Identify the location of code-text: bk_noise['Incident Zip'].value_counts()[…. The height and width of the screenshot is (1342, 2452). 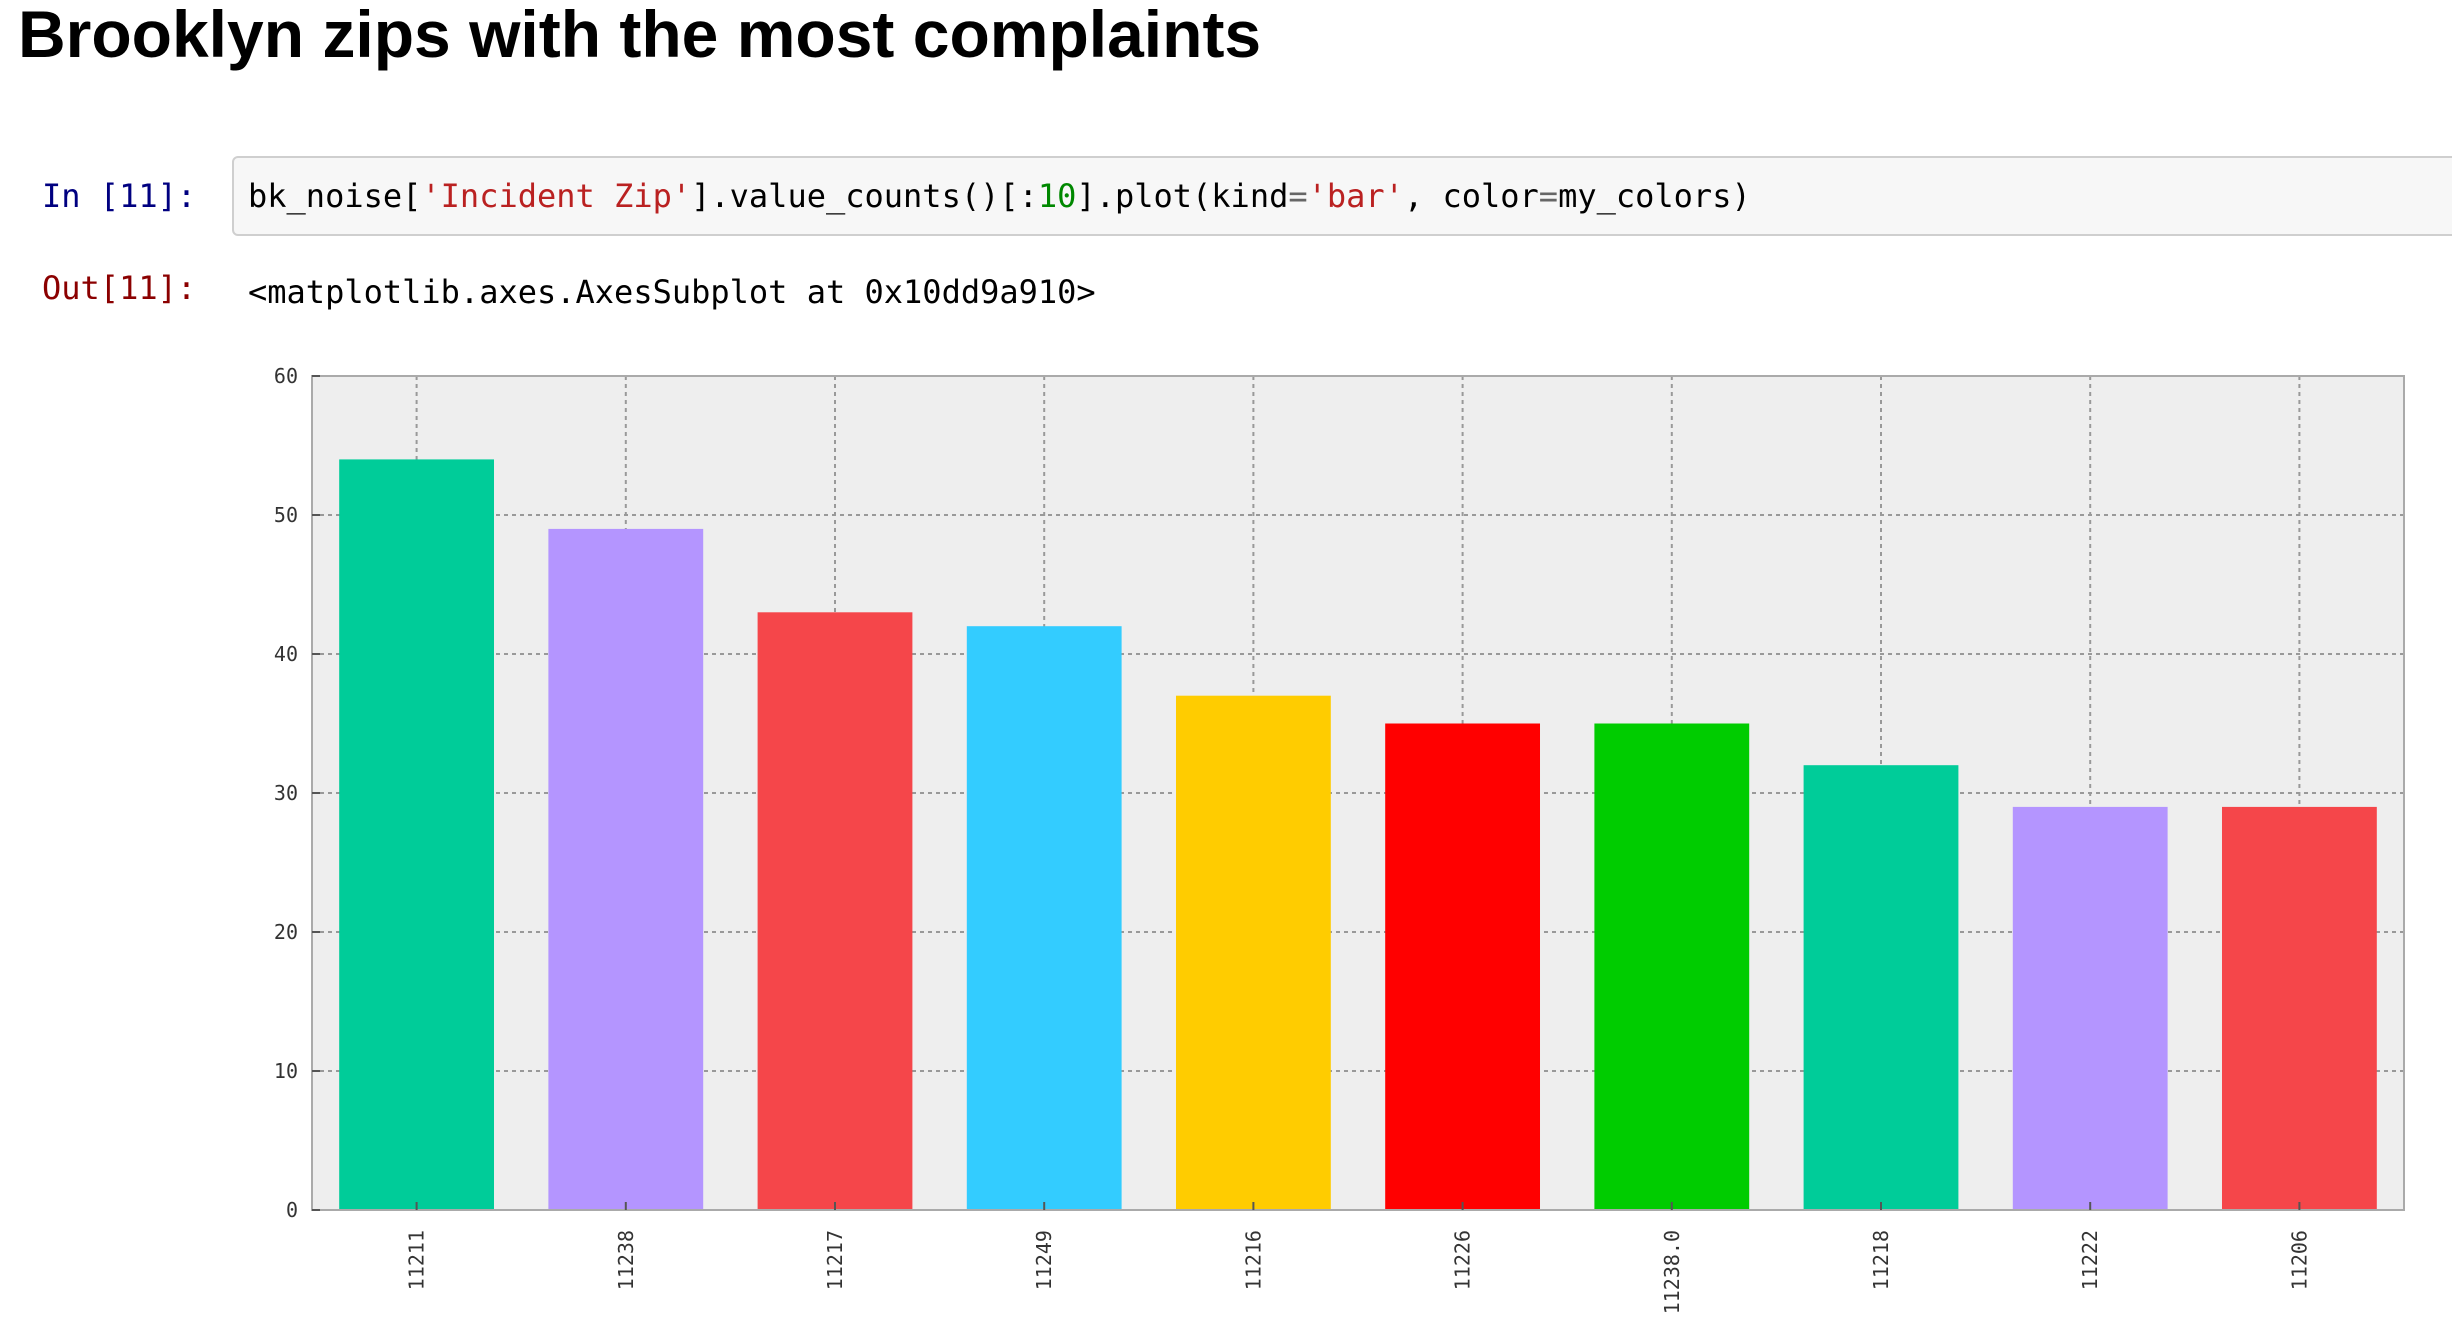
(999, 196).